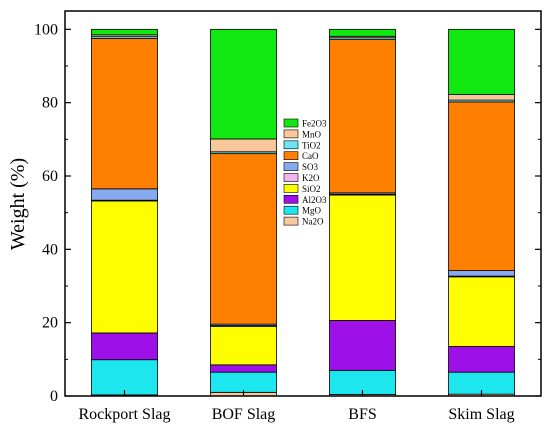 This screenshot has width=550, height=429. Describe the element at coordinates (54, 396) in the screenshot. I see `y-tick-label-0: 0` at that location.